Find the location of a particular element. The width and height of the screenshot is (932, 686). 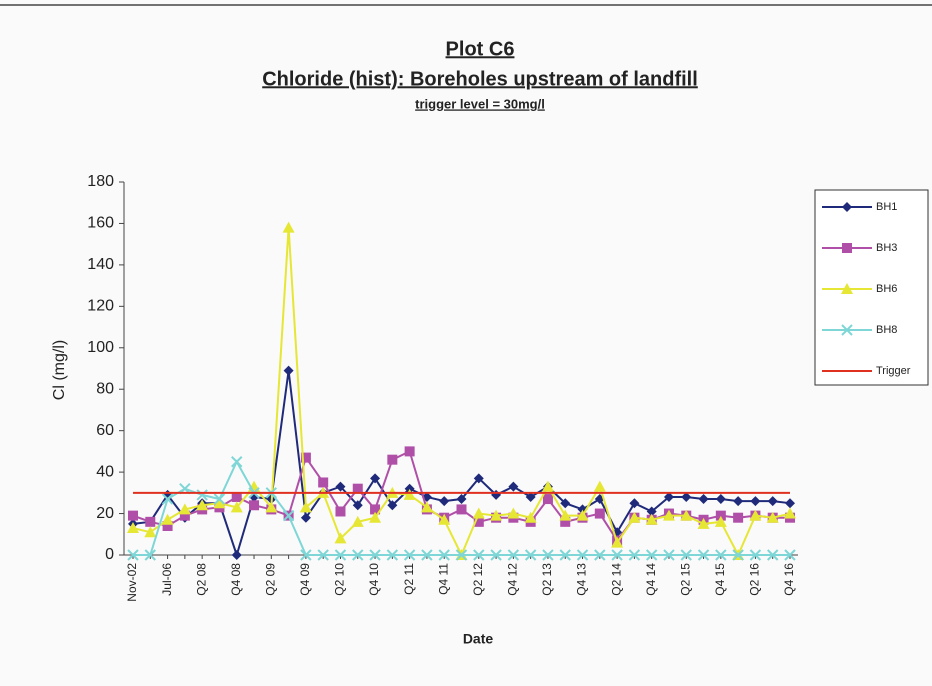

x-tick-label: Q4 14 is located at coordinates (651, 579).